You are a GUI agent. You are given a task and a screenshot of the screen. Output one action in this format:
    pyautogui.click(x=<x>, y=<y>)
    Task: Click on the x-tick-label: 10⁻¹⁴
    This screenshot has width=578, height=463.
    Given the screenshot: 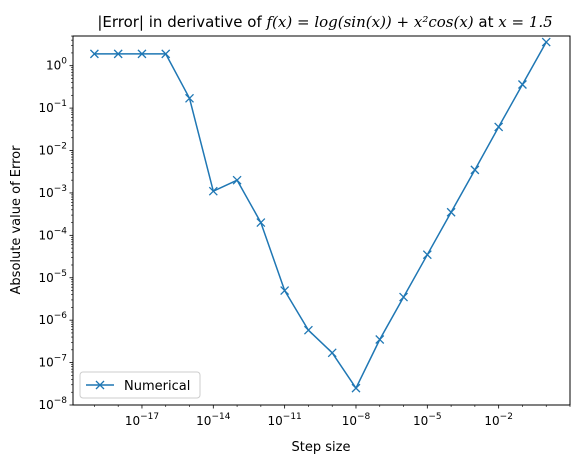 What is the action you would take?
    pyautogui.click(x=213, y=420)
    